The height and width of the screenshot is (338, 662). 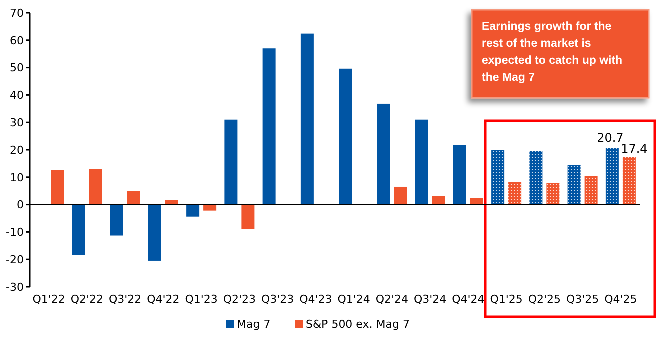 What do you see at coordinates (392, 299) in the screenshot?
I see `x-tick-label: Q2'24` at bounding box center [392, 299].